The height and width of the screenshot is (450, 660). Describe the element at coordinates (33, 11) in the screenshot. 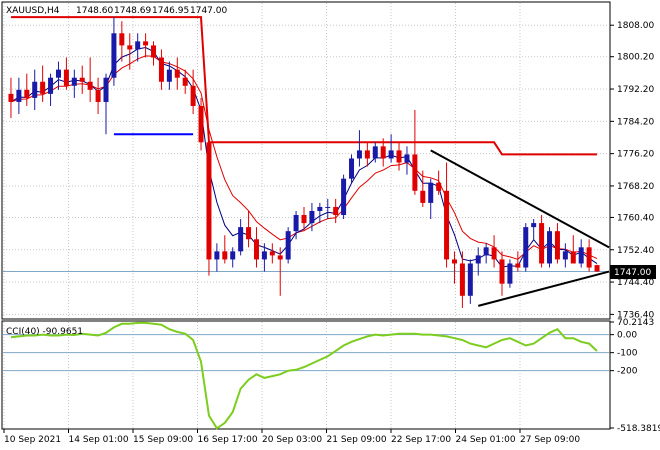

I see `symbol-label: XAUUSD,H4` at that location.